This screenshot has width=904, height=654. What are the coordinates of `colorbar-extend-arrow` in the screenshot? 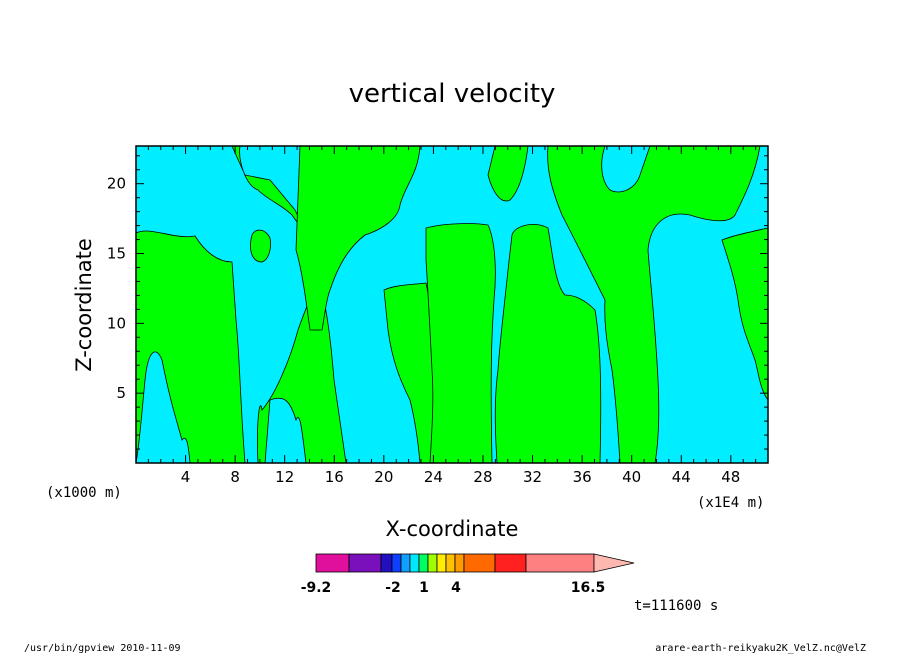 It's located at (614, 563).